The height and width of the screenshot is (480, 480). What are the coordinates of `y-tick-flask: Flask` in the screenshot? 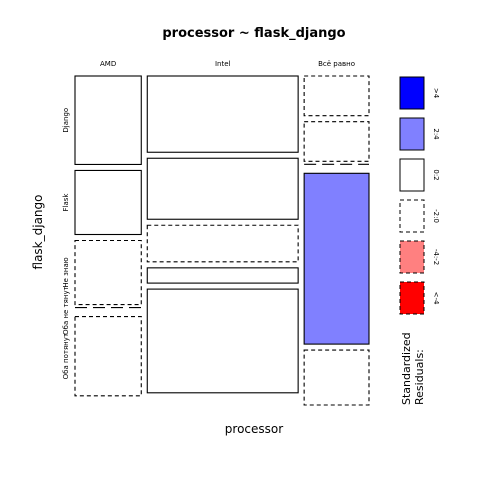 It's located at (66, 202).